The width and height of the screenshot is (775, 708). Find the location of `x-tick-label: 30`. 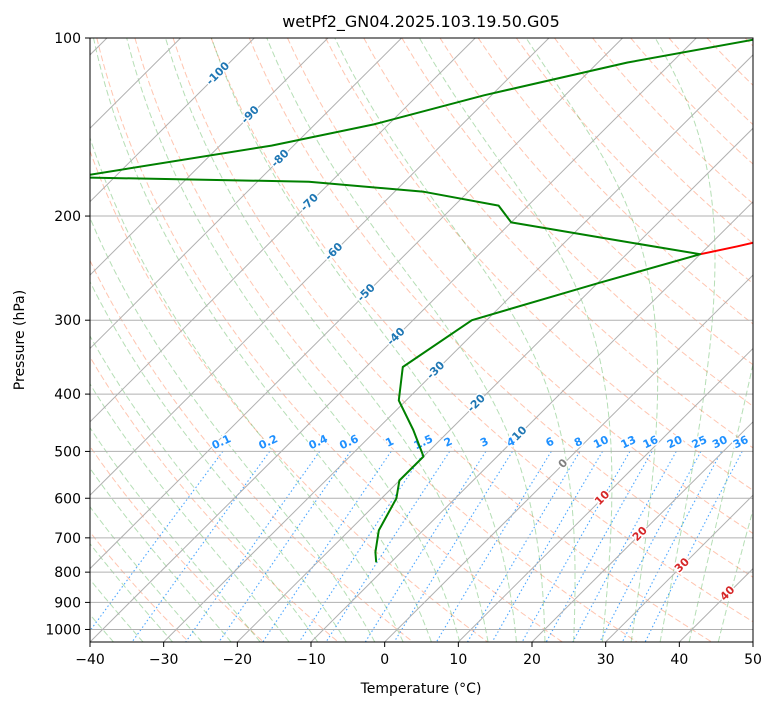

x-tick-label: 30 is located at coordinates (606, 660).